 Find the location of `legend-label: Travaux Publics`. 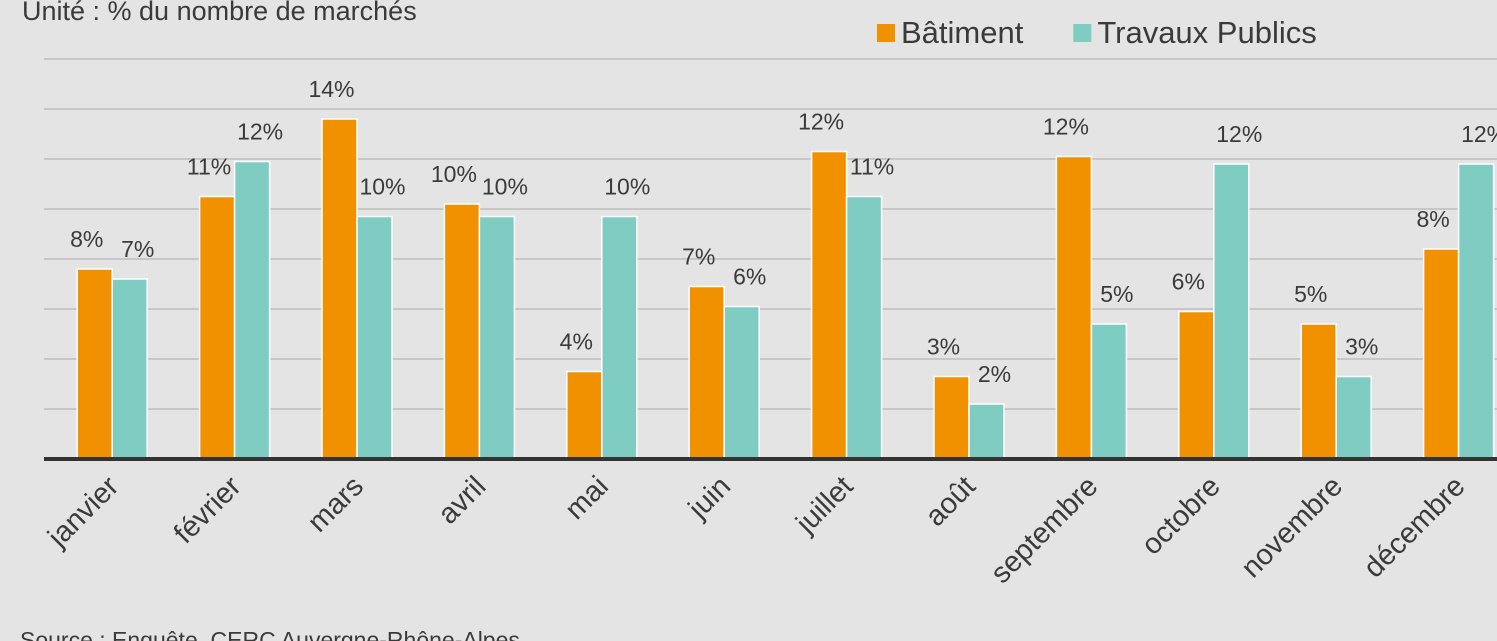

legend-label: Travaux Publics is located at coordinates (1206, 32).